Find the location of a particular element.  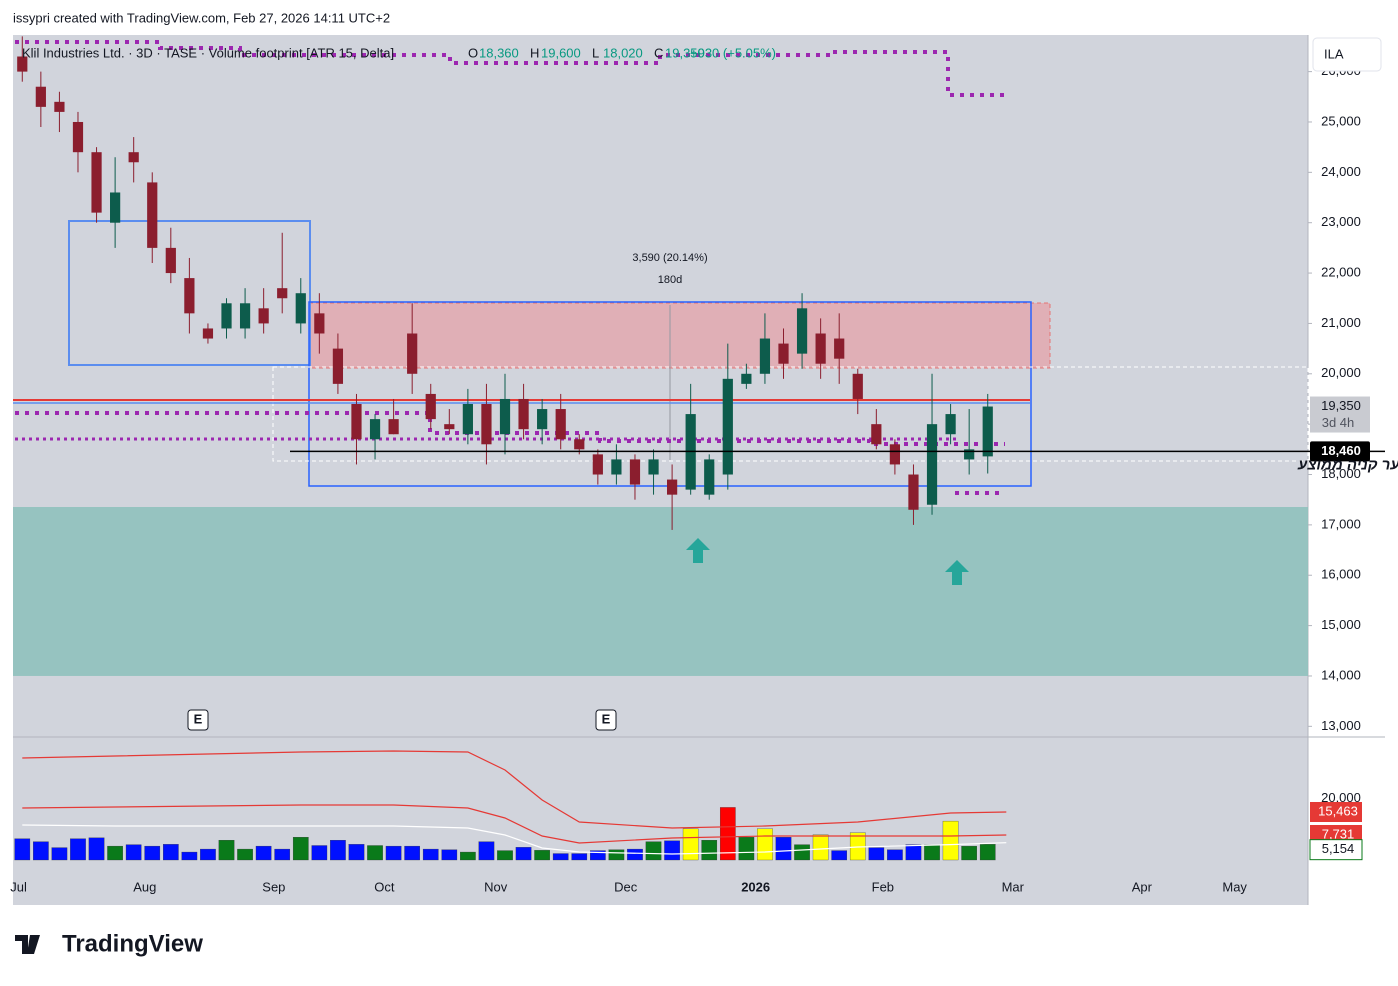

measure-days: 180d is located at coordinates (670, 280).